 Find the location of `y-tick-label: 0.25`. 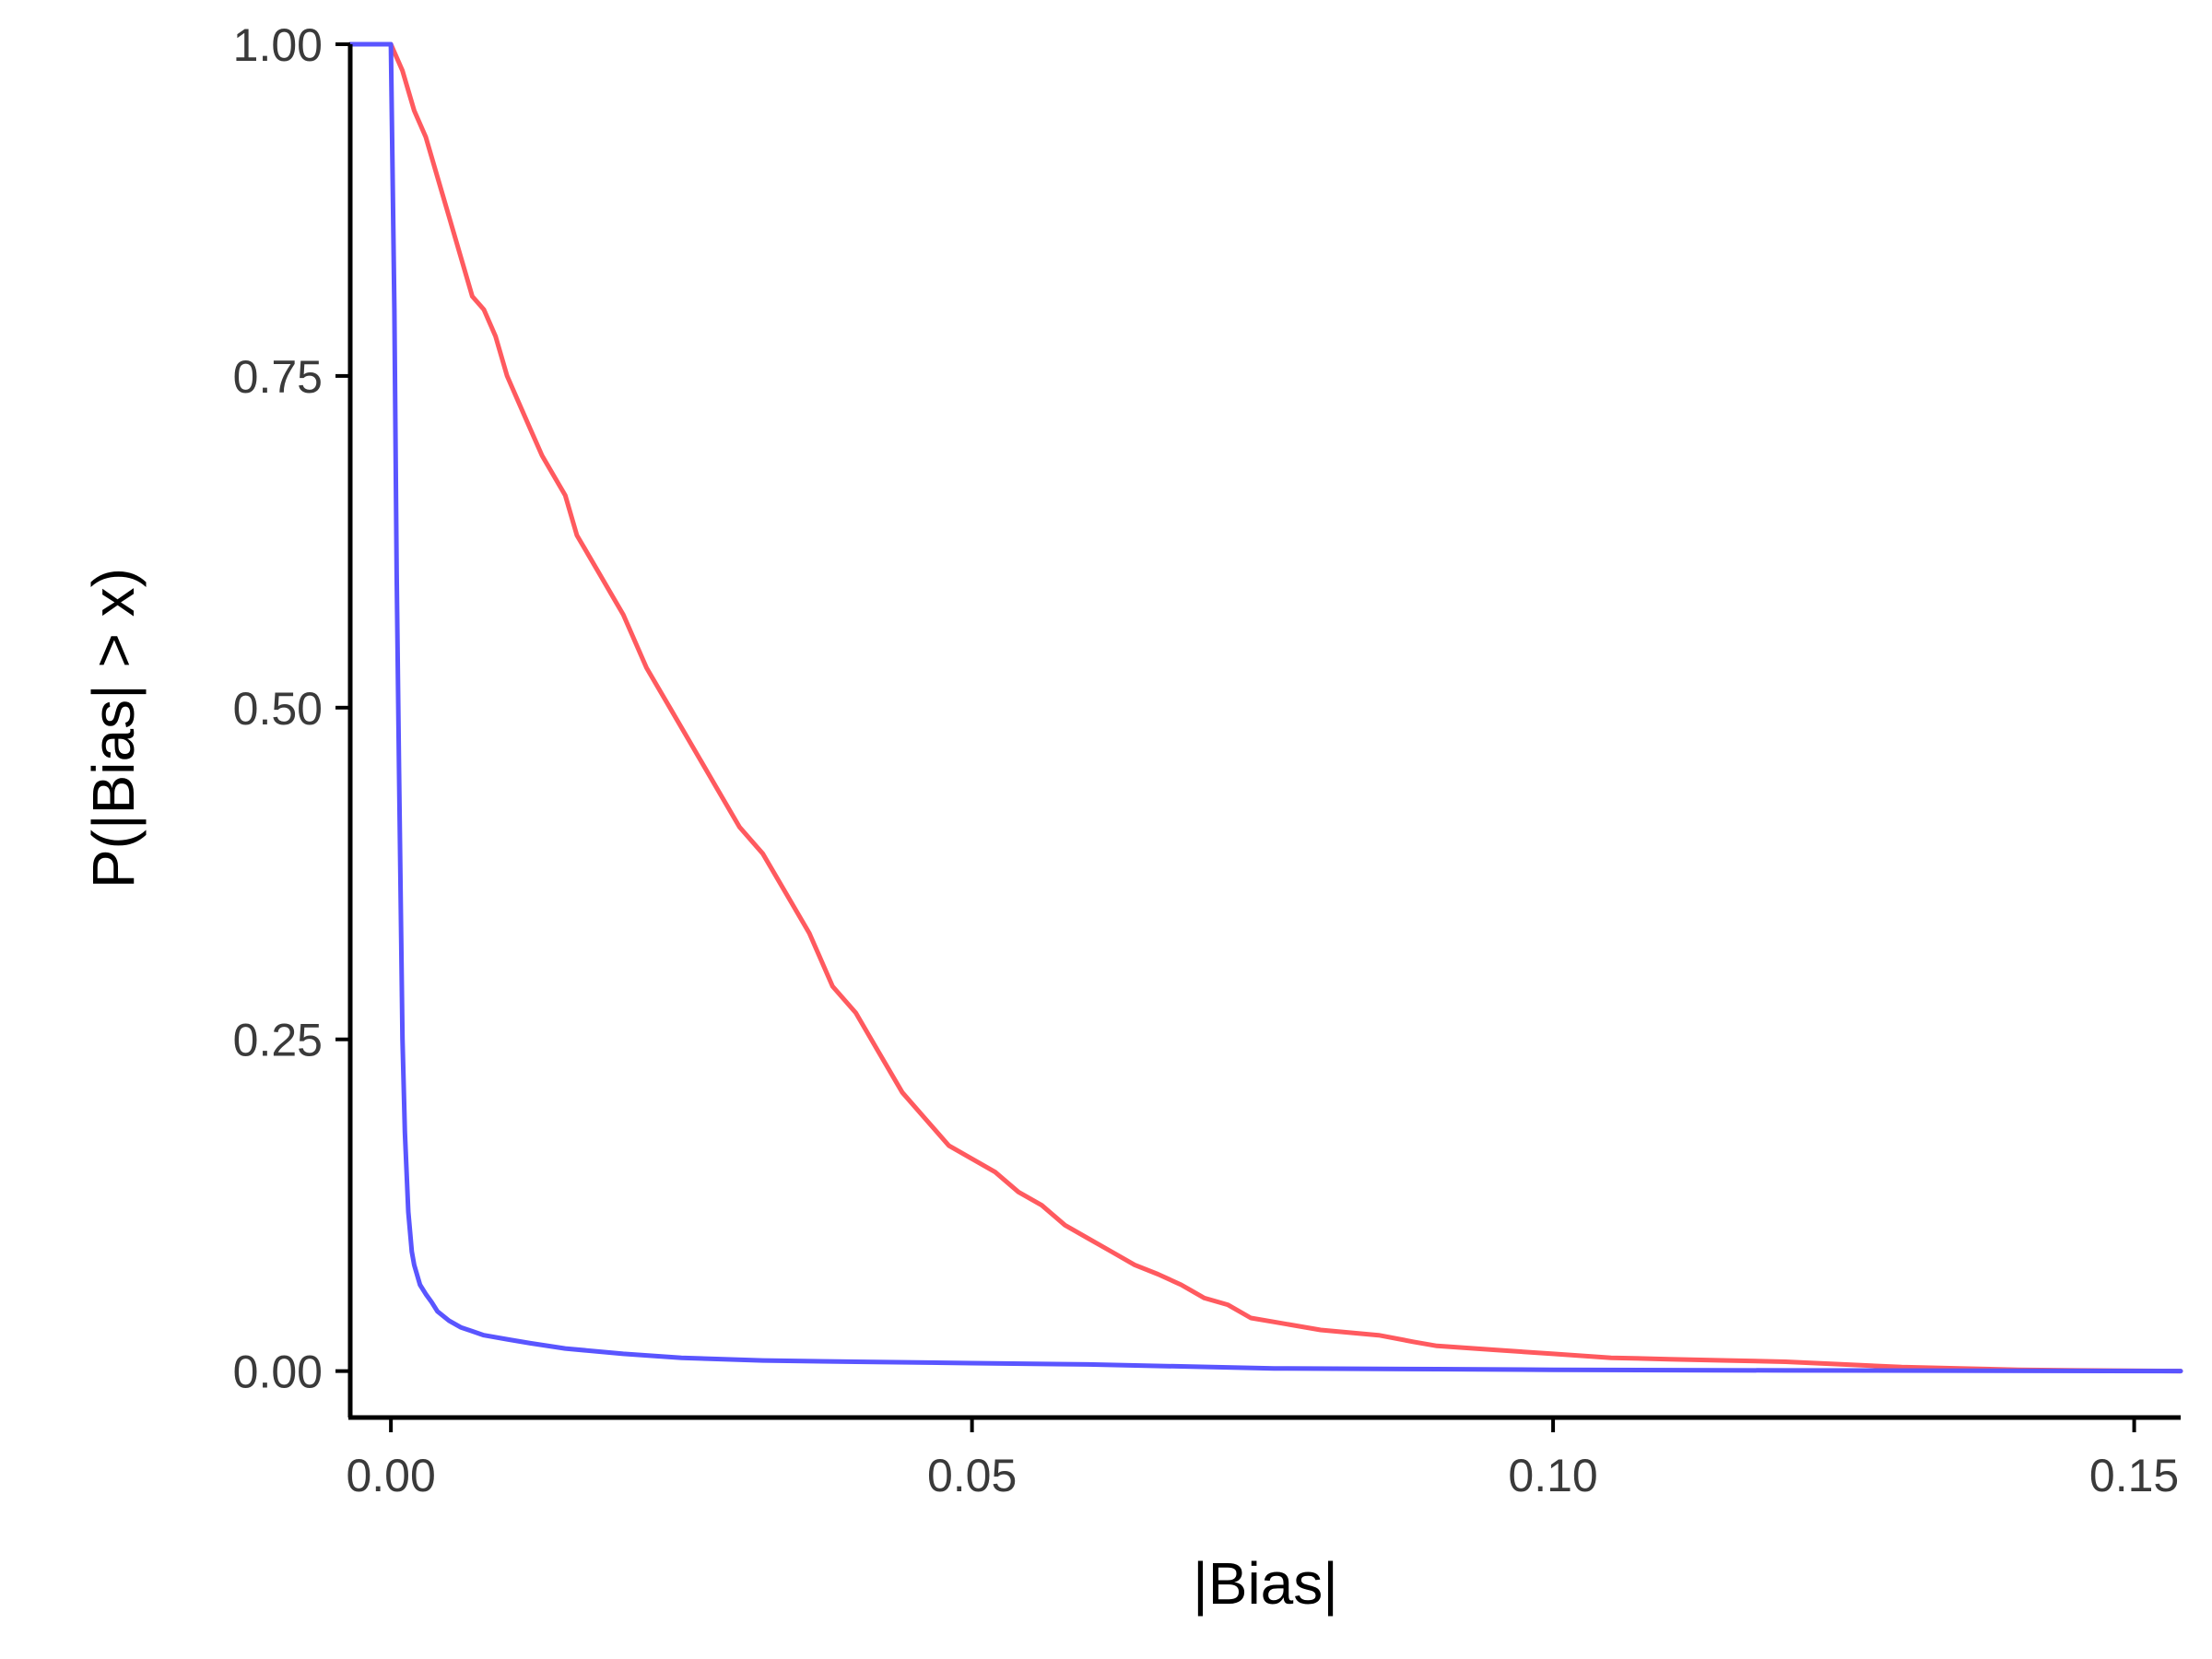

y-tick-label: 0.25 is located at coordinates (278, 1040).